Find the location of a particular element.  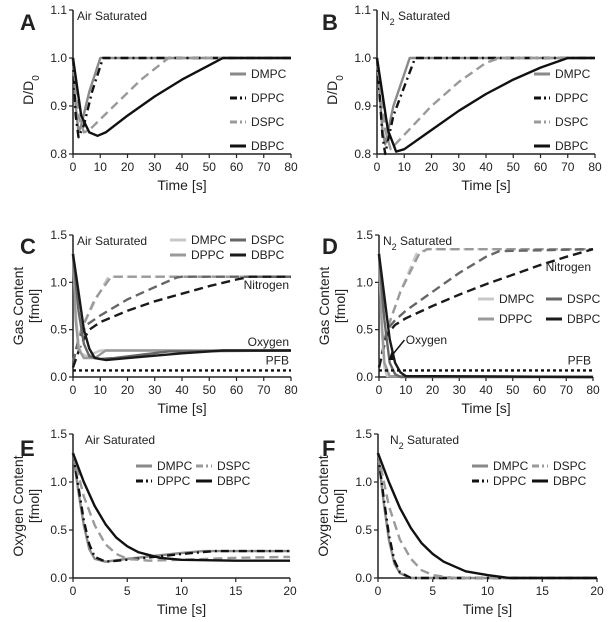

annotation-oxygen: Oxygen is located at coordinates (268, 342).